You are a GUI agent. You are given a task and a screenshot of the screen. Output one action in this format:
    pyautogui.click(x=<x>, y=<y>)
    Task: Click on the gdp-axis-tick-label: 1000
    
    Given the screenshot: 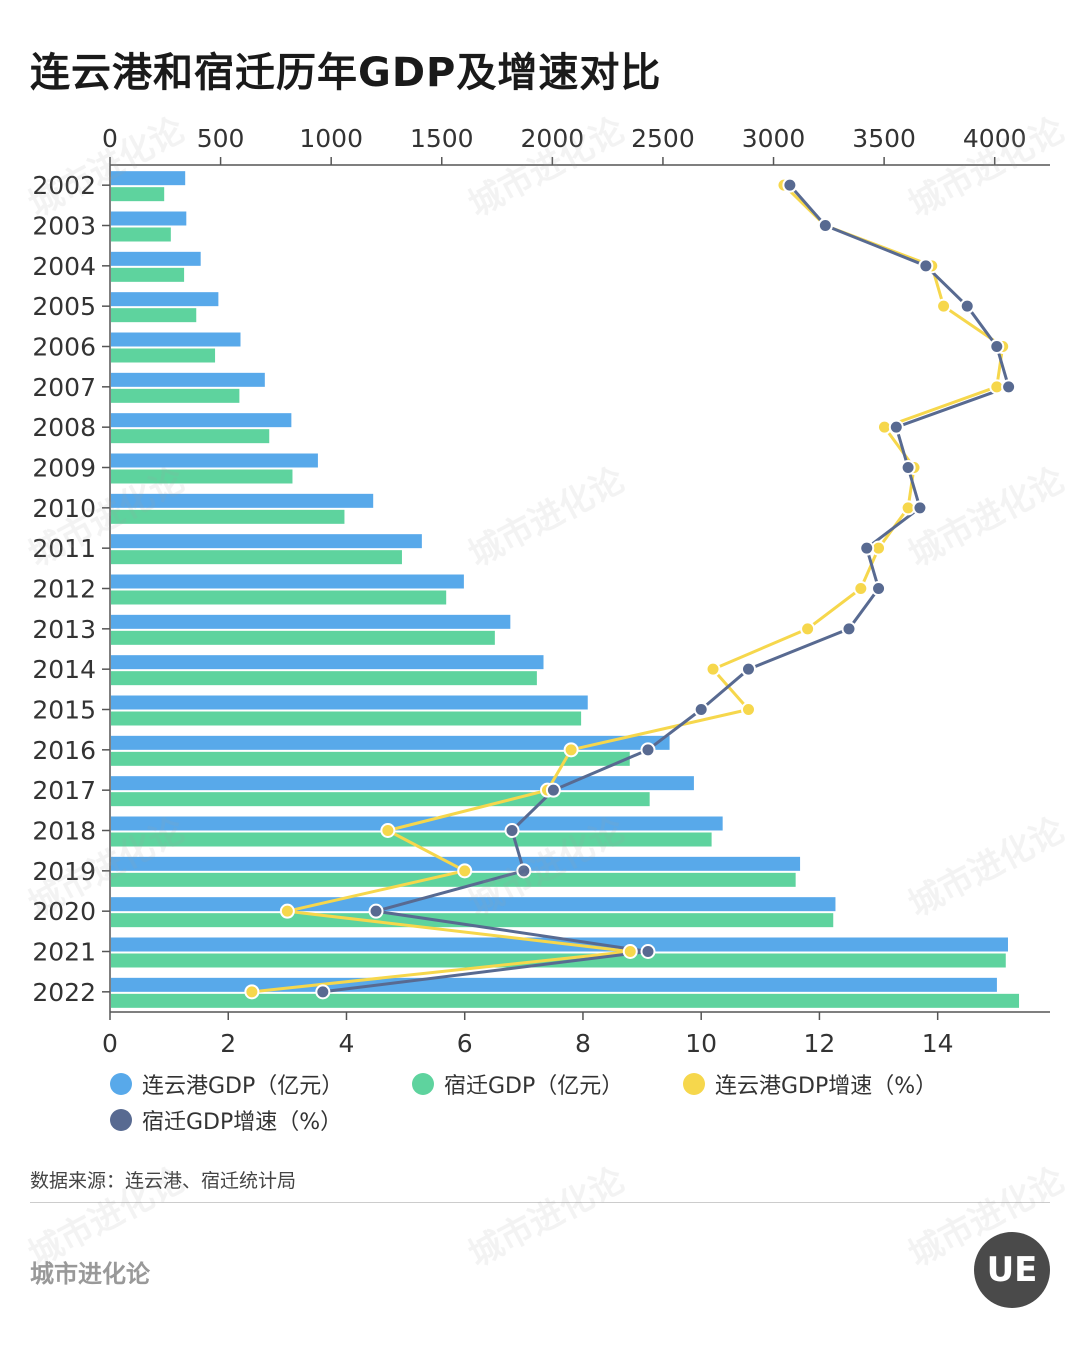 What is the action you would take?
    pyautogui.click(x=331, y=138)
    